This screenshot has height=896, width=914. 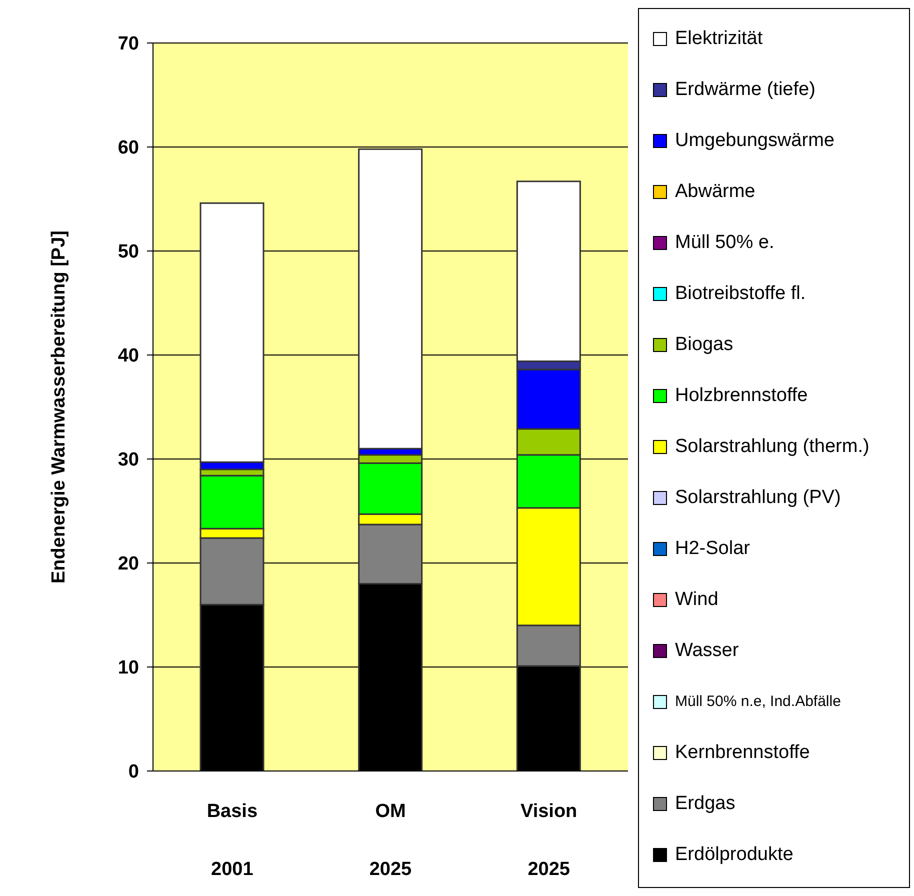 What do you see at coordinates (133, 772) in the screenshot?
I see `y-tick-label: 0` at bounding box center [133, 772].